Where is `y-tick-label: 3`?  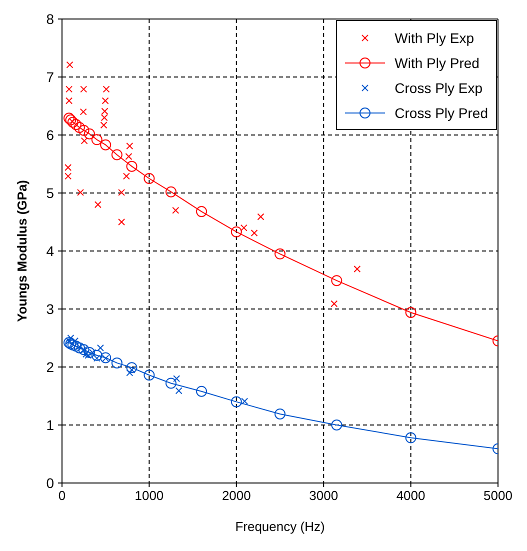 y-tick-label: 3 is located at coordinates (50, 308).